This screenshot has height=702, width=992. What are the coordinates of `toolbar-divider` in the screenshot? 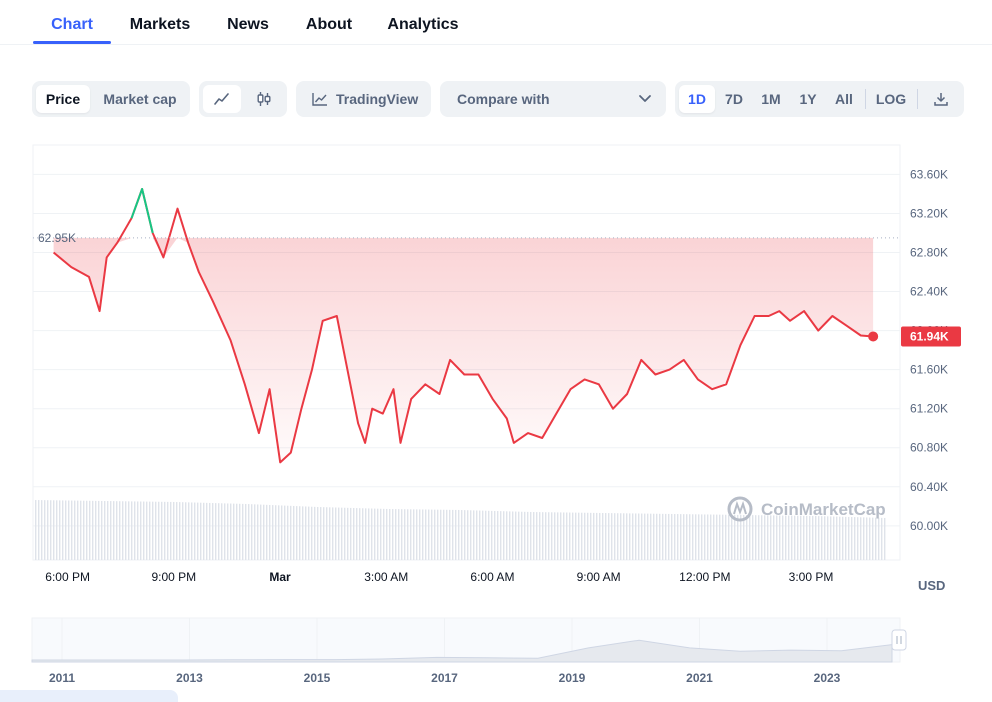 It's located at (865, 99).